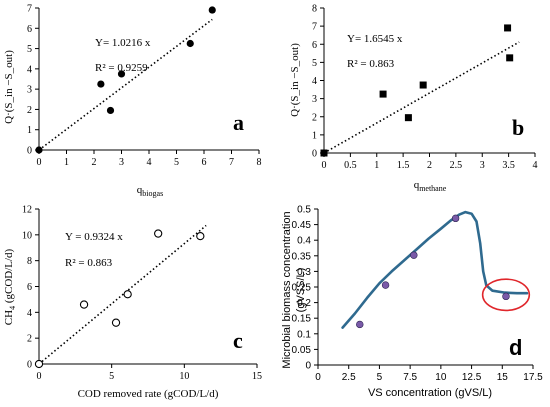 Image resolution: width=550 pixels, height=407 pixels. What do you see at coordinates (380, 377) in the screenshot?
I see `d-x-tick-label: 5` at bounding box center [380, 377].